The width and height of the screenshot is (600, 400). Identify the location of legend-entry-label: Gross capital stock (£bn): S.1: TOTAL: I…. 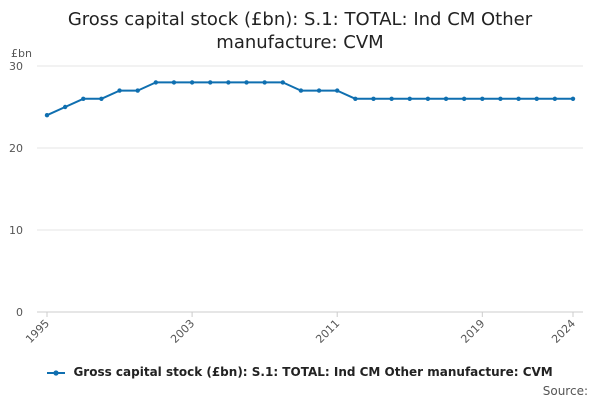
(313, 372).